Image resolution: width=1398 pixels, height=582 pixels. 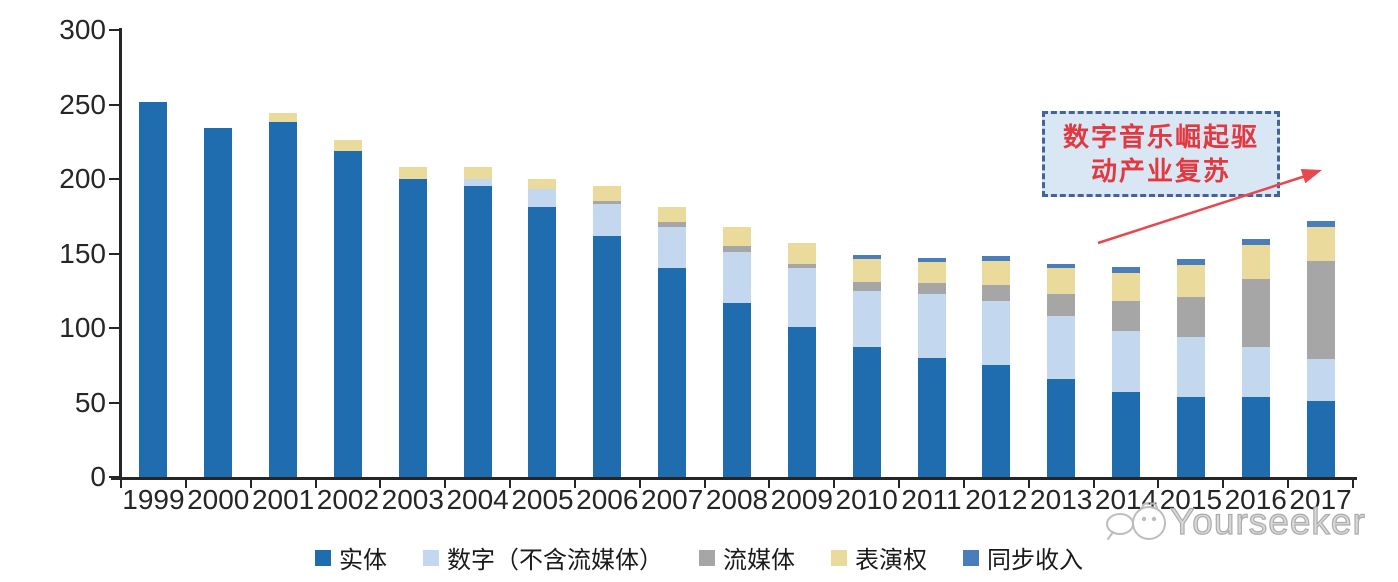 What do you see at coordinates (477, 173) in the screenshot?
I see `bar-segment-表演权-2004` at bounding box center [477, 173].